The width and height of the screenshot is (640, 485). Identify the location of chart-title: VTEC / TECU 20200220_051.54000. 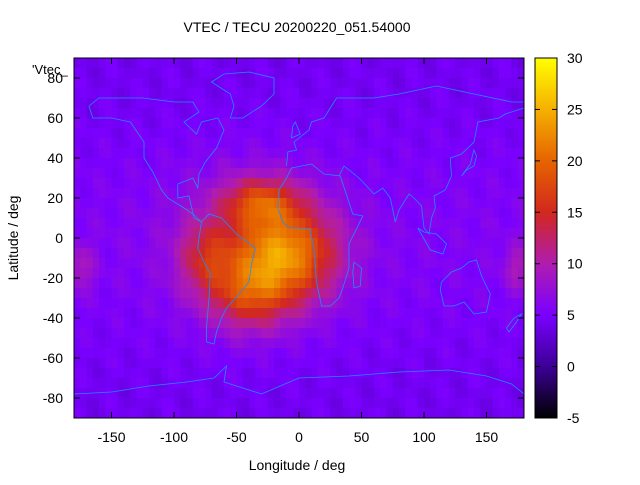
(296, 27).